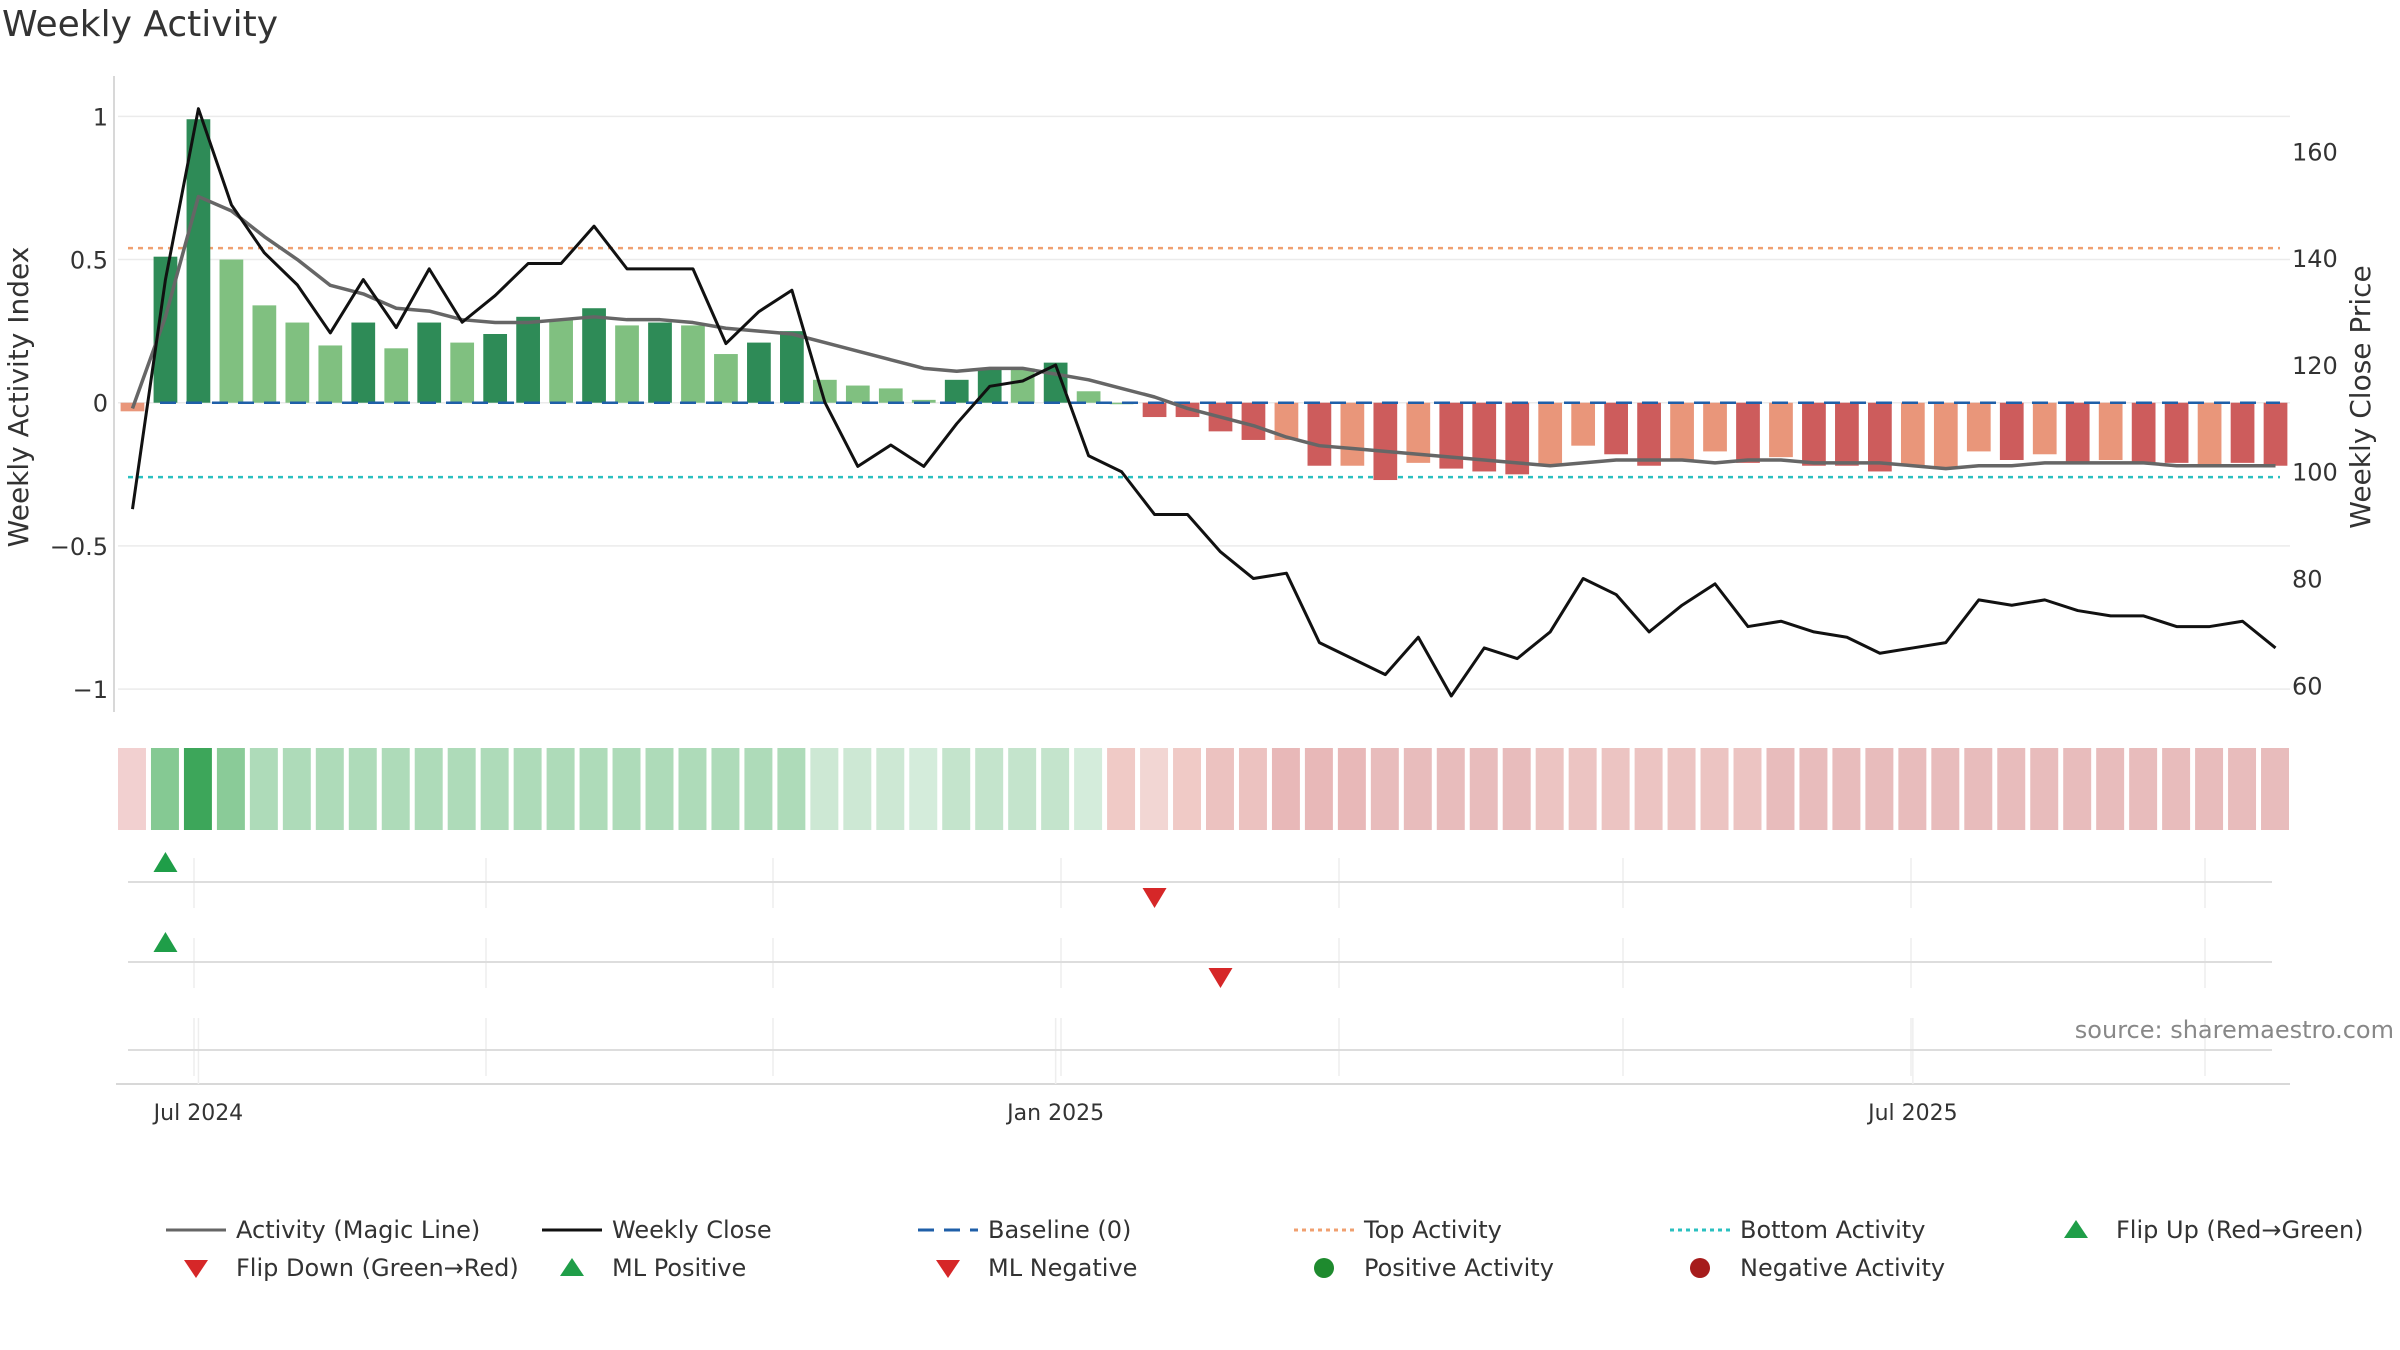  What do you see at coordinates (1324, 1268) in the screenshot?
I see `circle-marker-icon` at bounding box center [1324, 1268].